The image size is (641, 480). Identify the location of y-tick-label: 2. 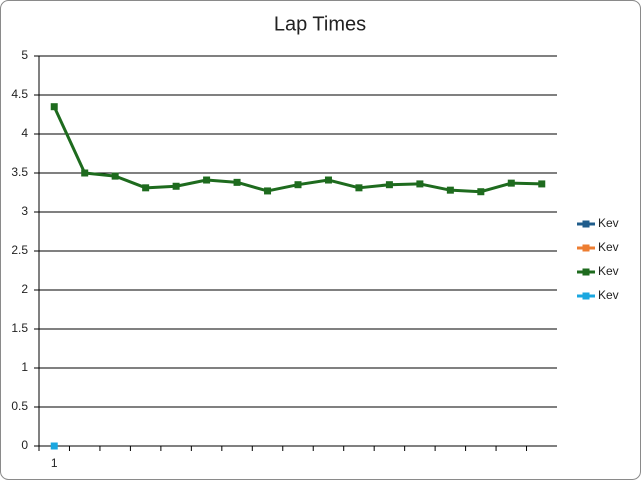
(24, 289).